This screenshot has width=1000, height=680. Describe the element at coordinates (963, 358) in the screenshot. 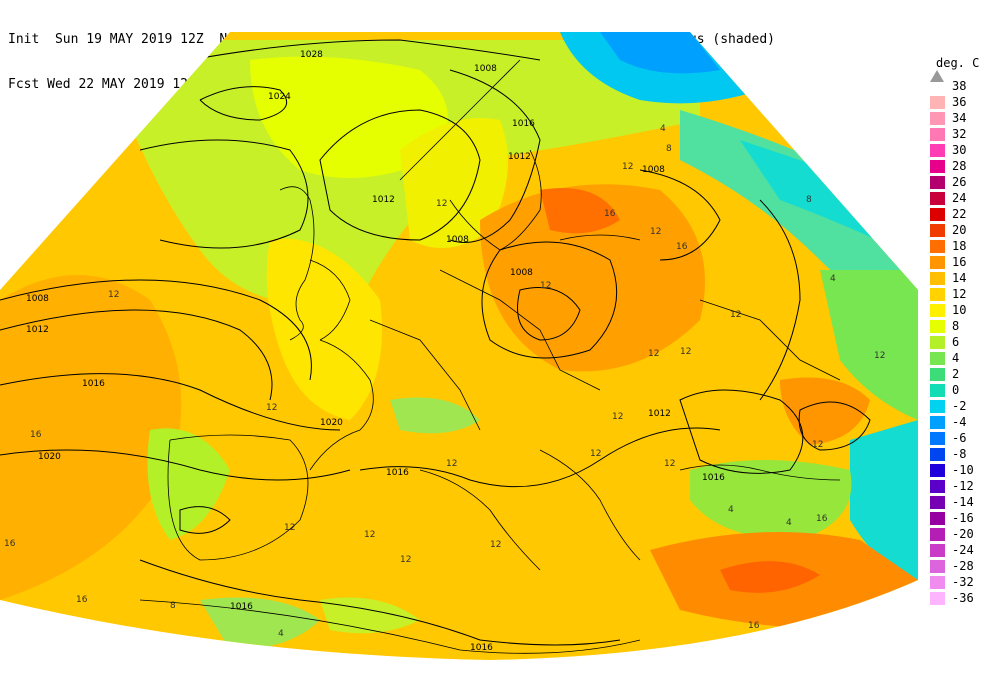

I see `legend-entry: 4` at that location.